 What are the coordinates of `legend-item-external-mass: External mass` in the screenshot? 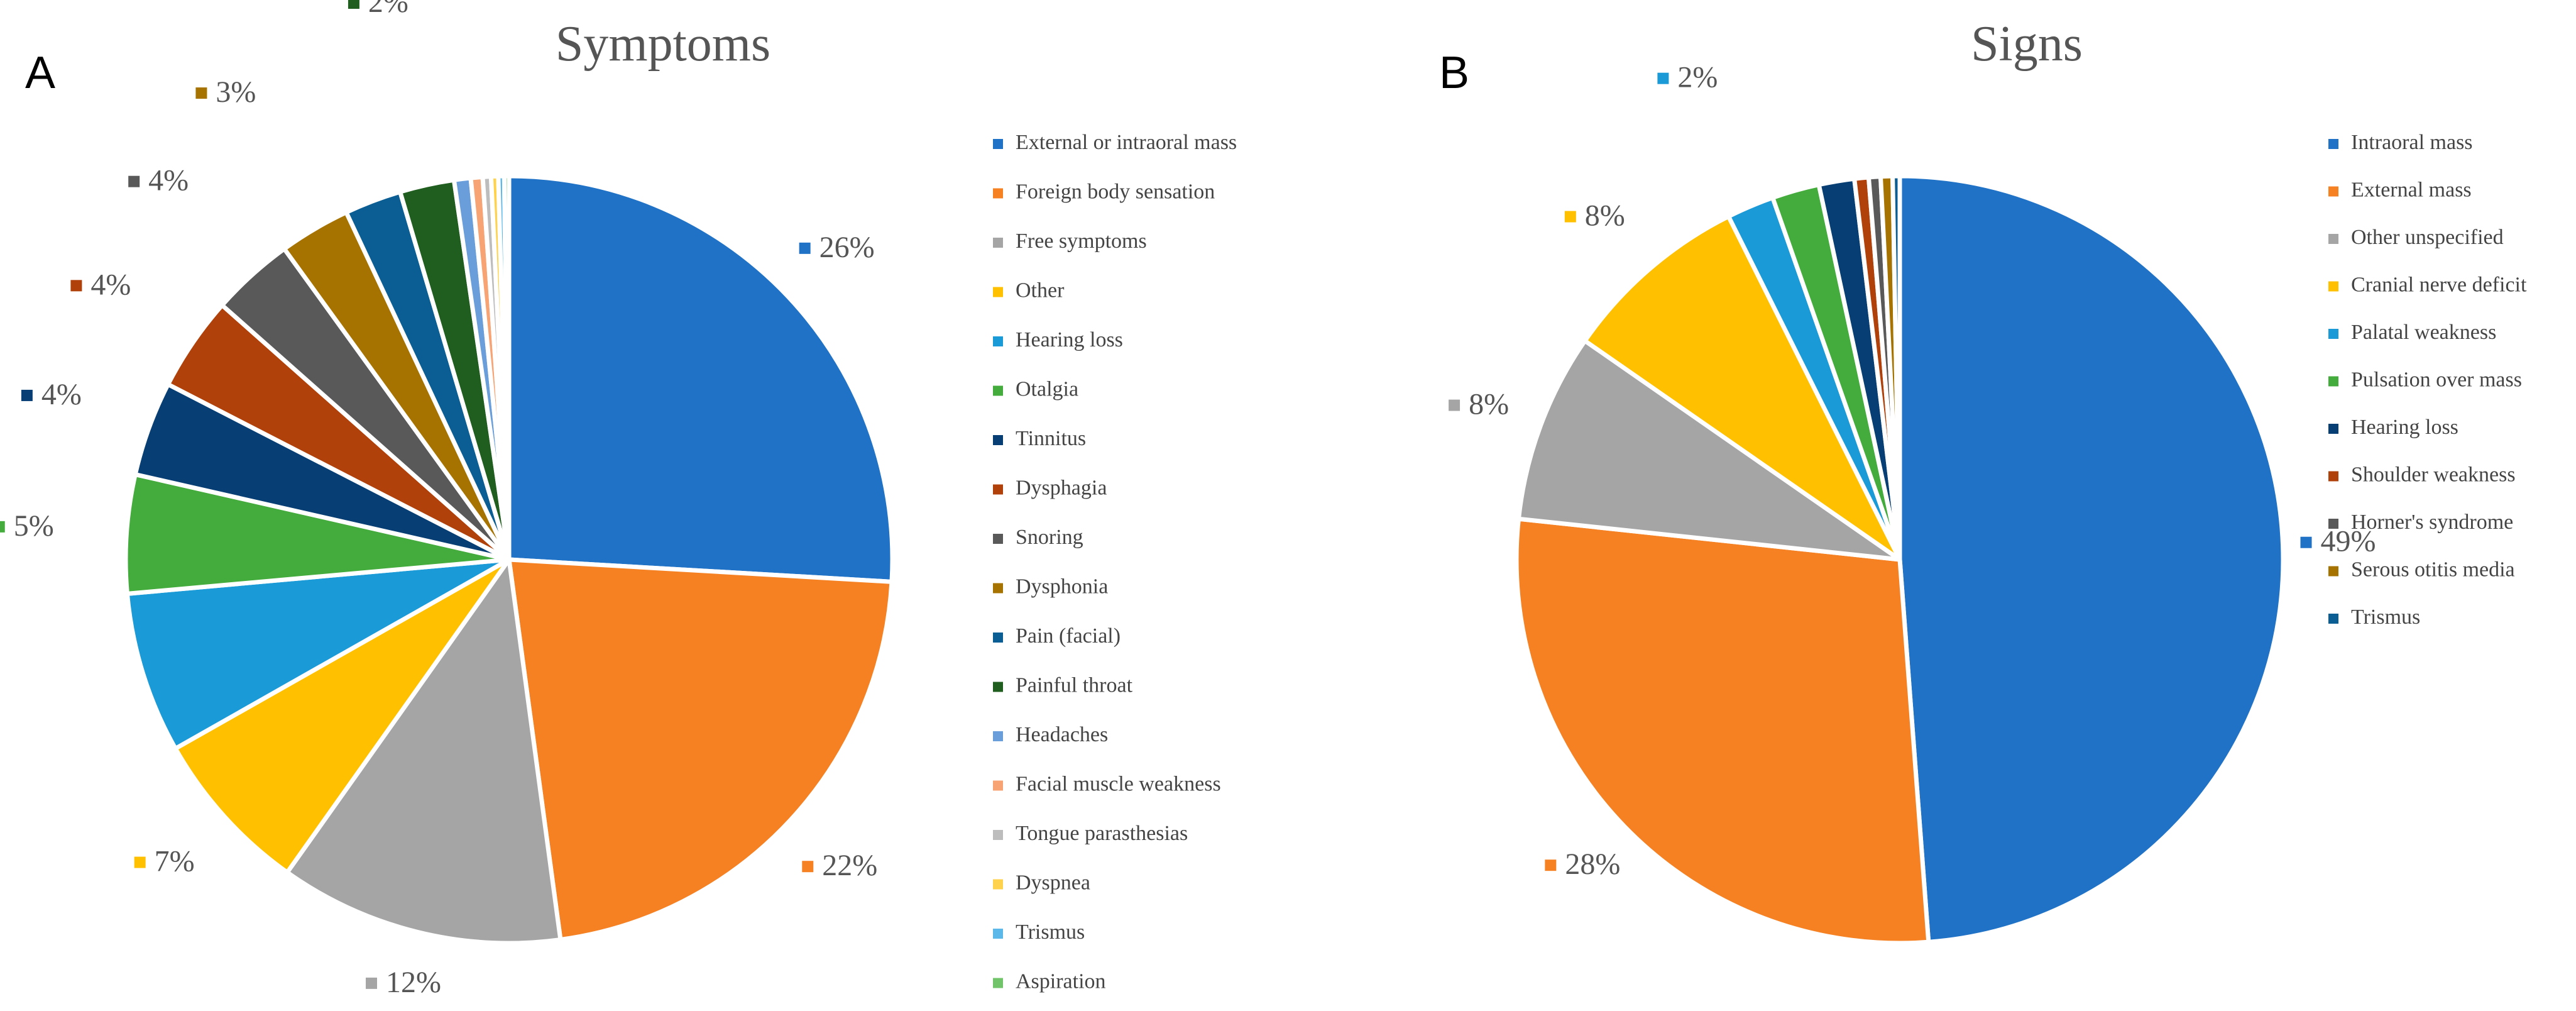 It's located at (2400, 190).